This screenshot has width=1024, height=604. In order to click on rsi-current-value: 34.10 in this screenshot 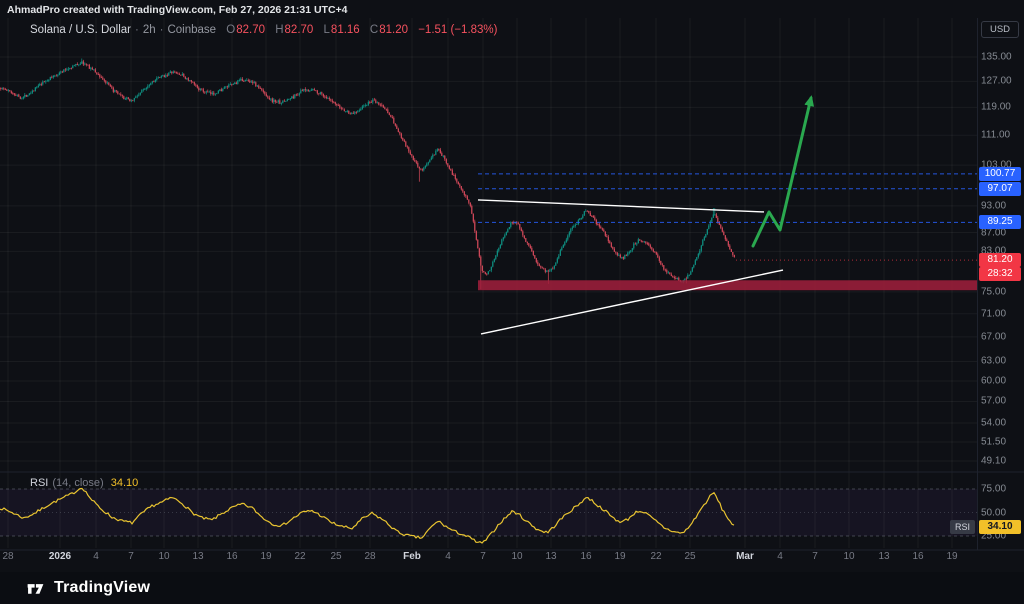, I will do `click(124, 483)`.